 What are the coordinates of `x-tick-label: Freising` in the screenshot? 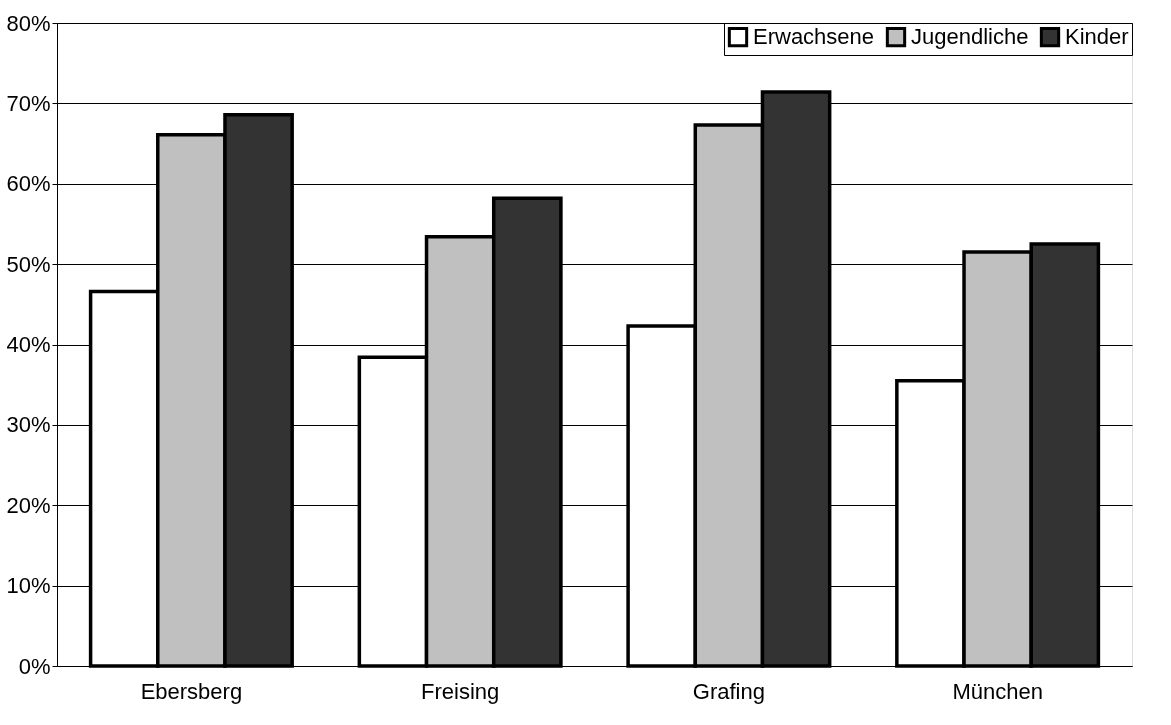 It's located at (460, 691).